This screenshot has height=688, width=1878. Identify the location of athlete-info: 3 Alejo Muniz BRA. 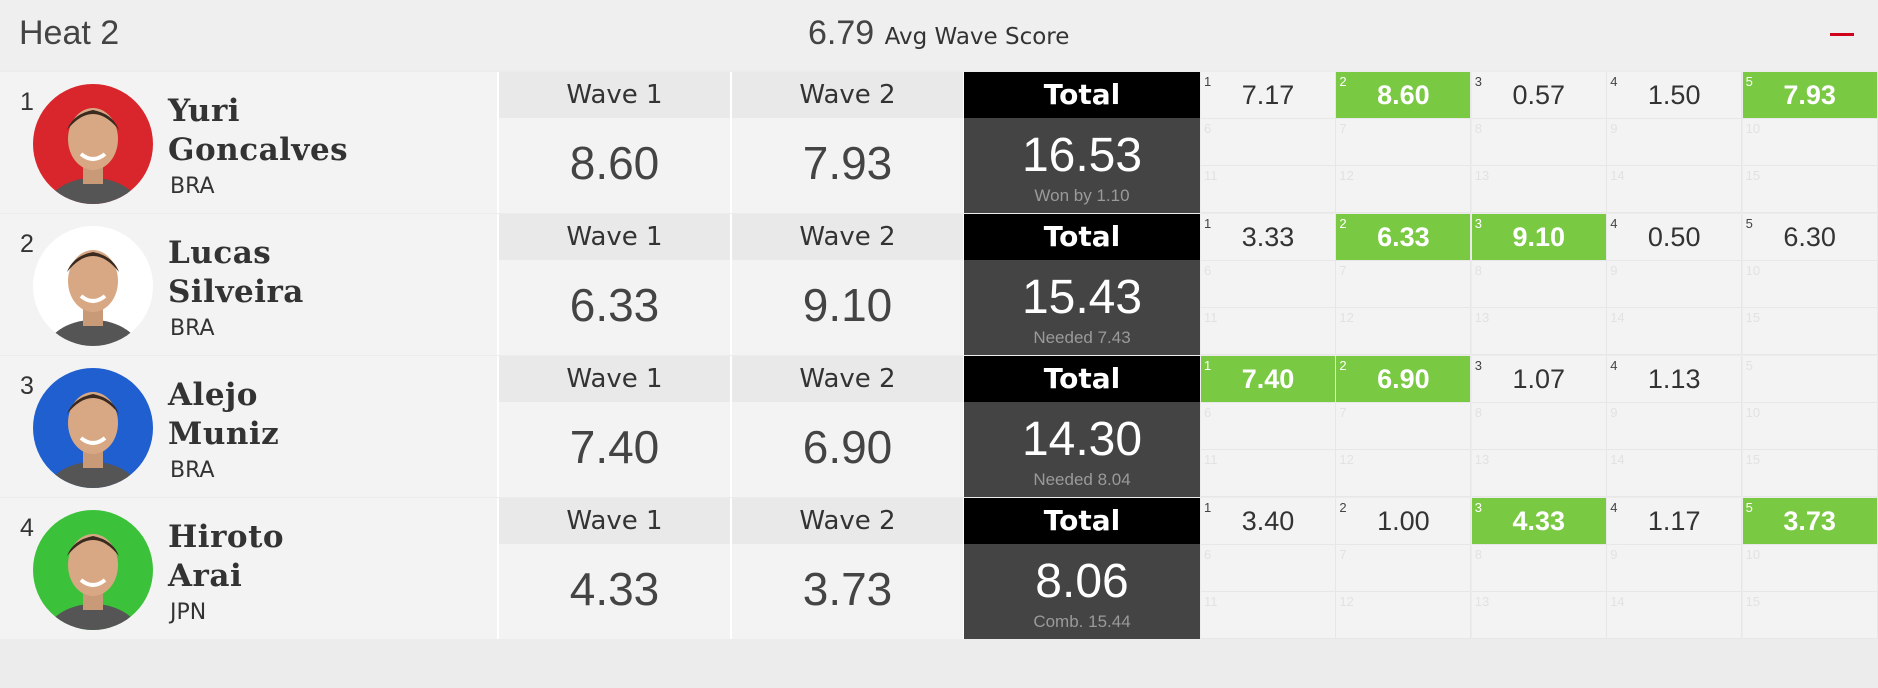
(249, 426).